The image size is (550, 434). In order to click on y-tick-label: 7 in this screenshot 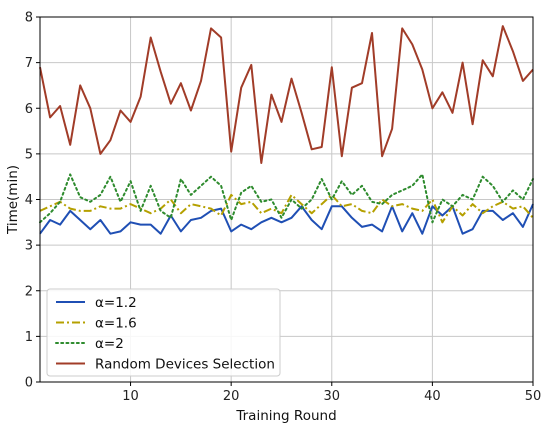, I will do `click(29, 63)`.